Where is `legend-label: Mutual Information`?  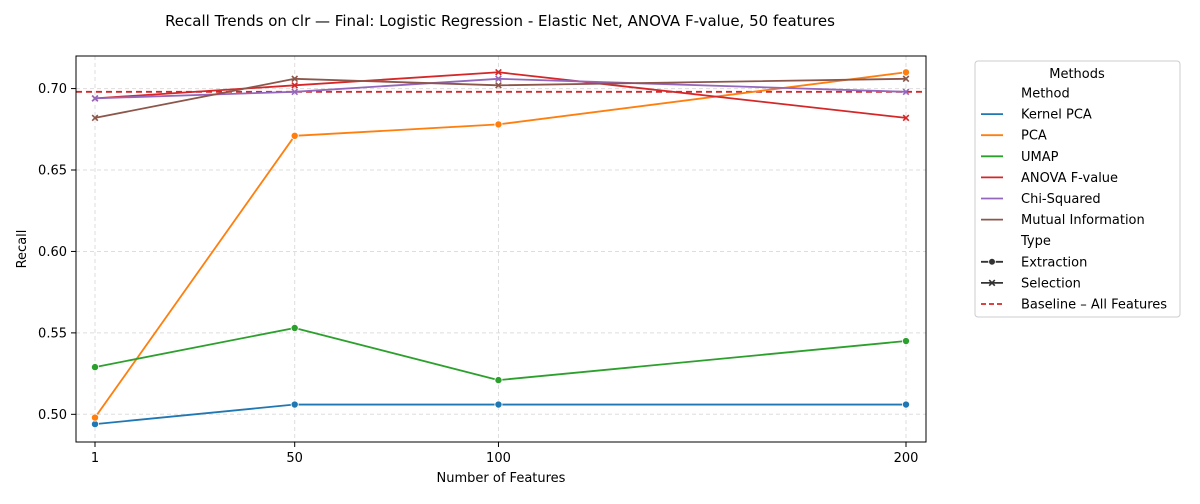
legend-label: Mutual Information is located at coordinates (1083, 220).